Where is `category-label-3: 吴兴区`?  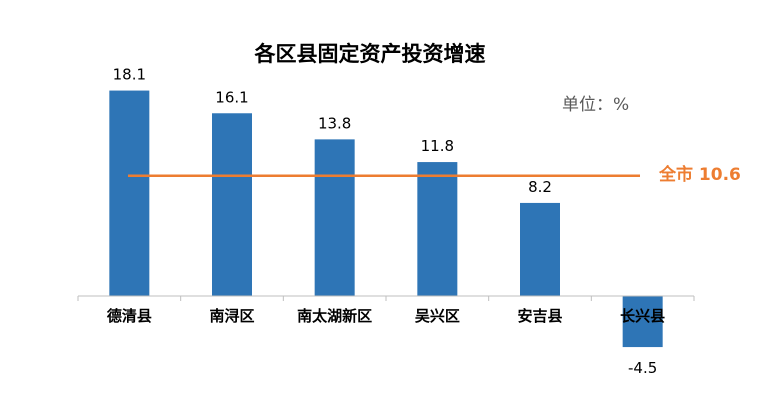
category-label-3: 吴兴区 is located at coordinates (437, 316).